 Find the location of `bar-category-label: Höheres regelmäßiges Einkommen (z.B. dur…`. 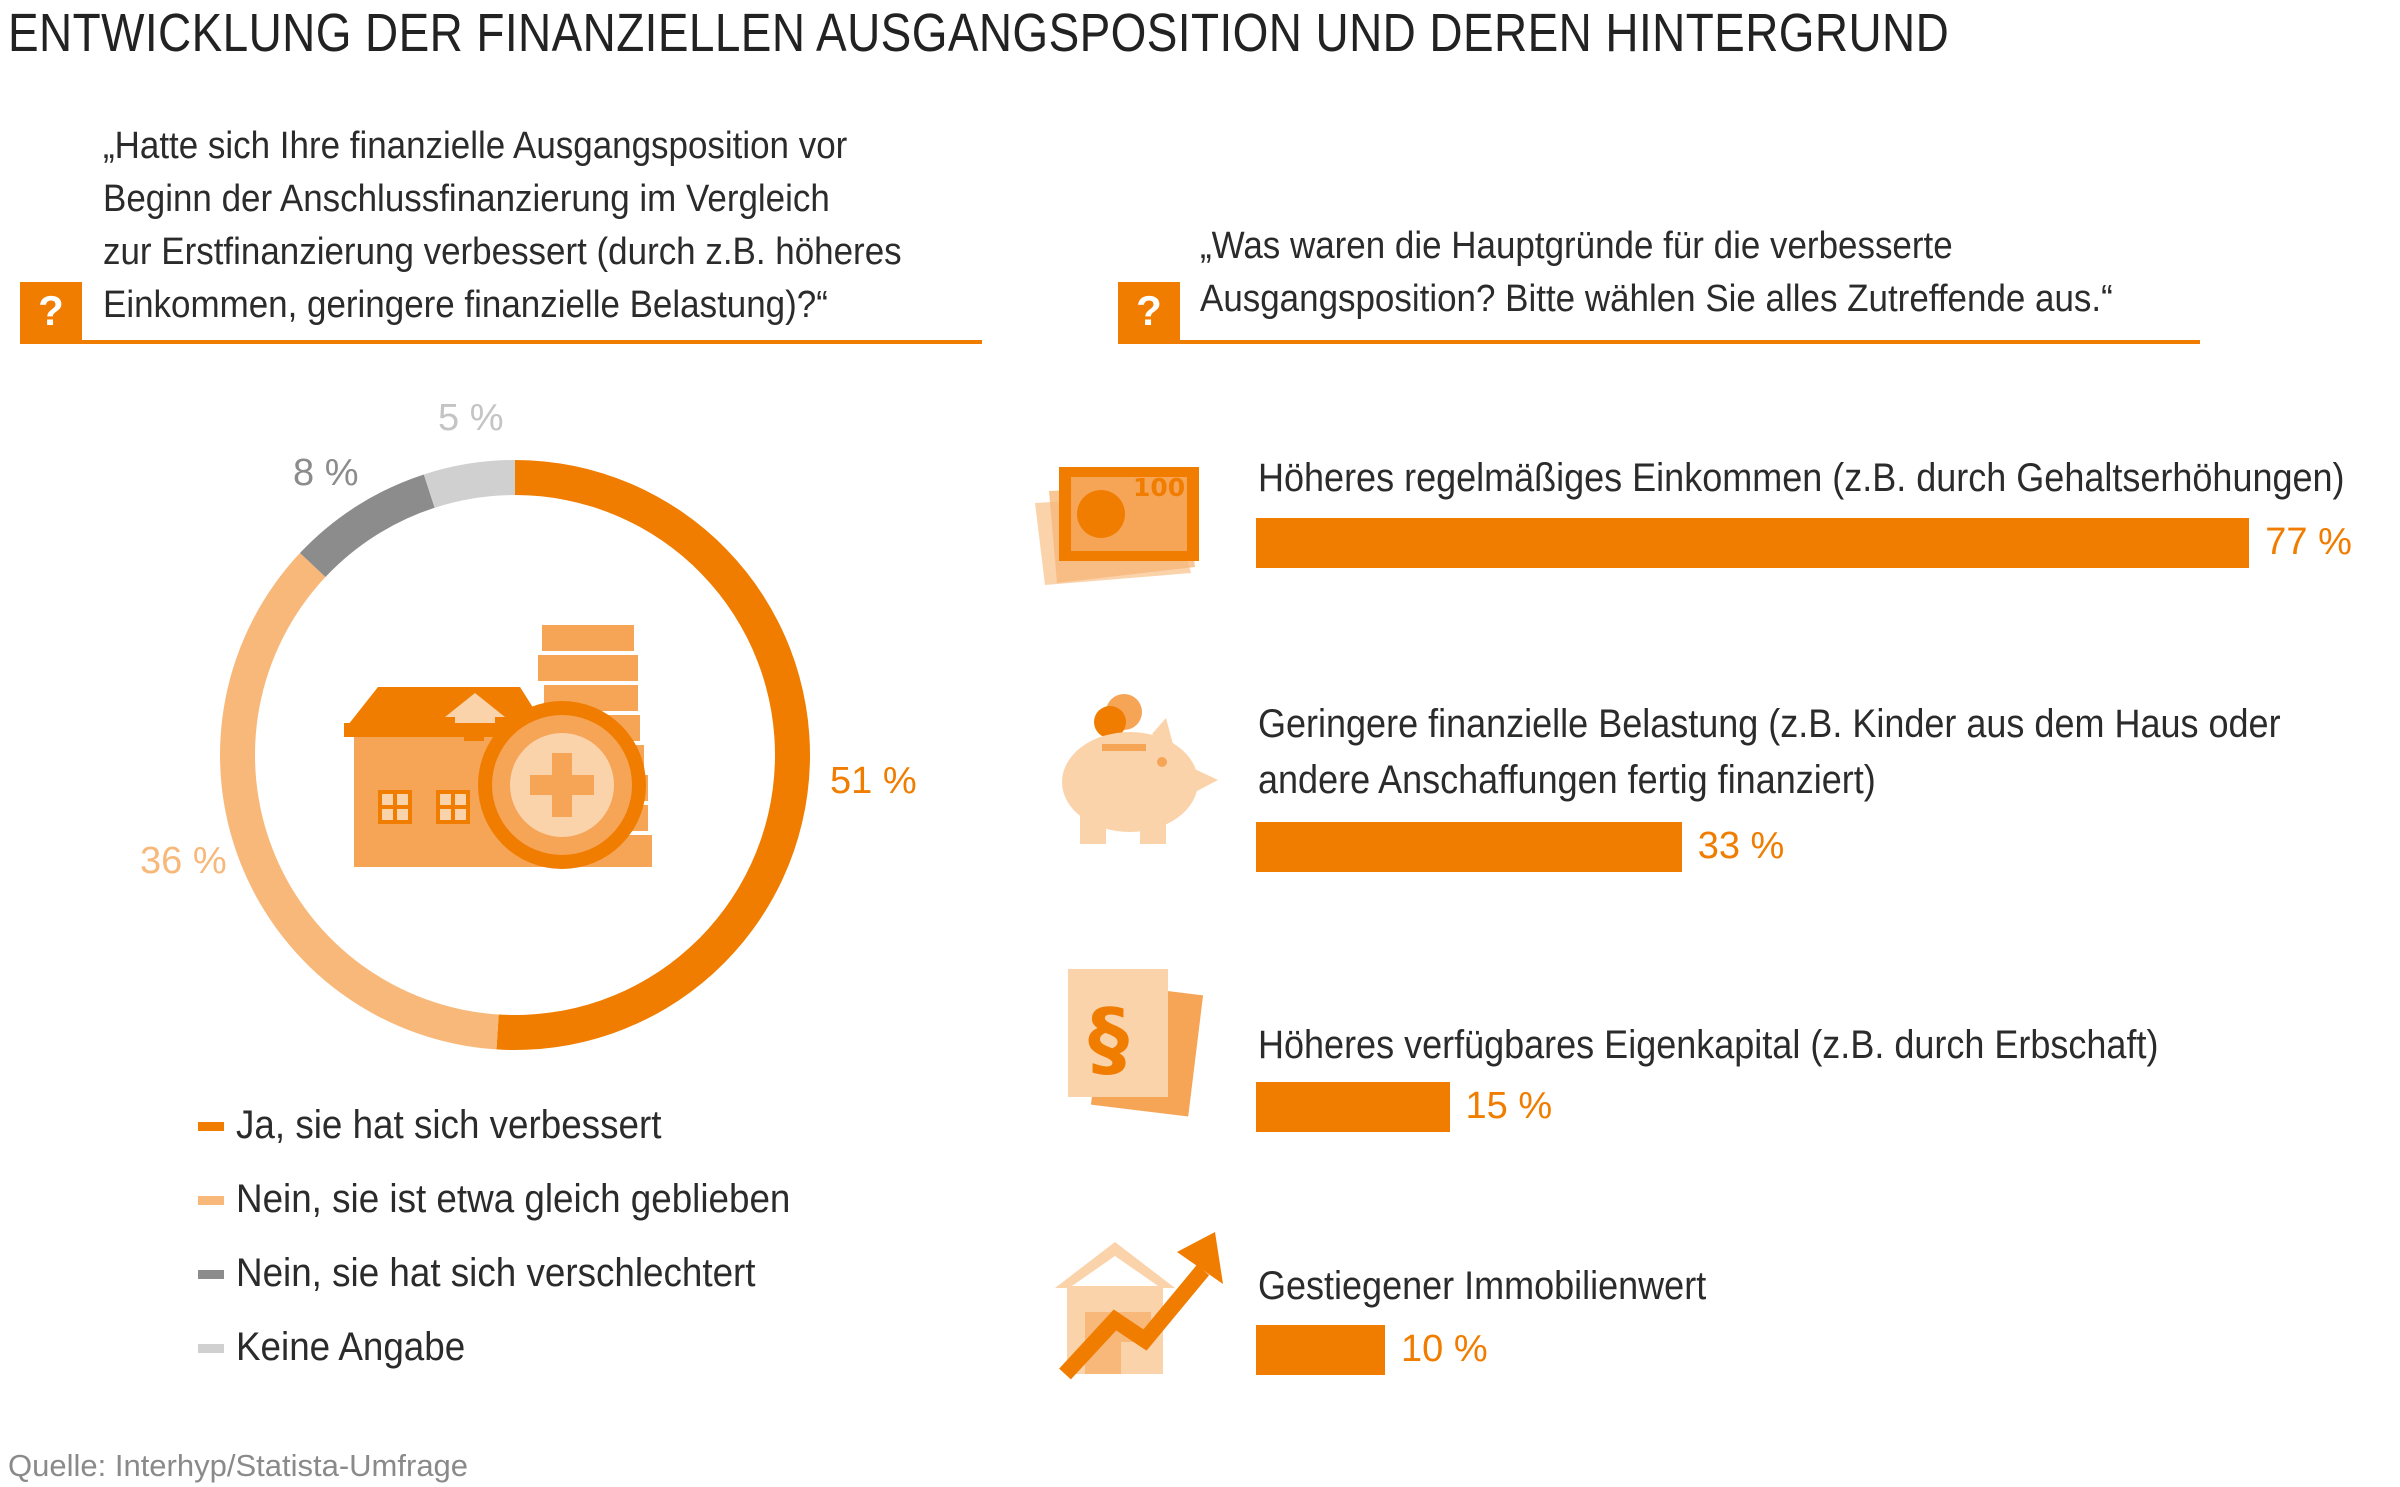

bar-category-label: Höheres regelmäßiges Einkommen (z.B. dur… is located at coordinates (1801, 478).